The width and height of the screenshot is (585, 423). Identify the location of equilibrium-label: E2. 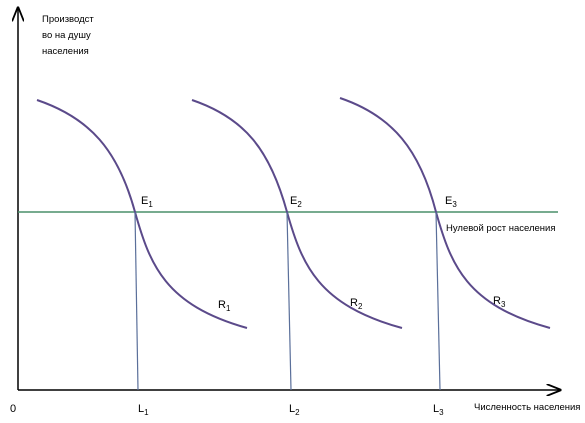
(296, 202).